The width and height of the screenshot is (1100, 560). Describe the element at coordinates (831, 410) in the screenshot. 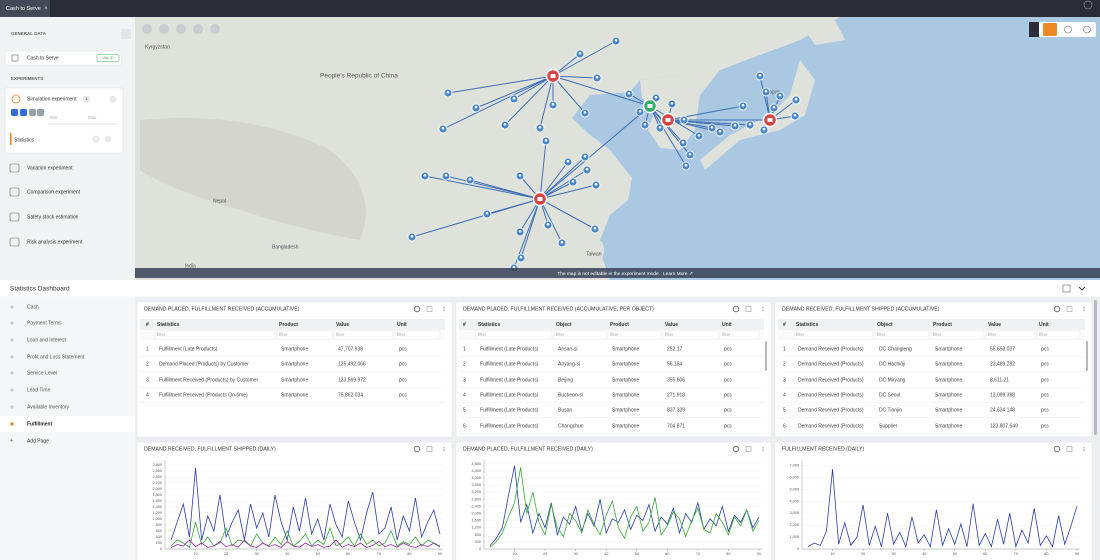

I see `cell: Demand Received (Products)` at that location.